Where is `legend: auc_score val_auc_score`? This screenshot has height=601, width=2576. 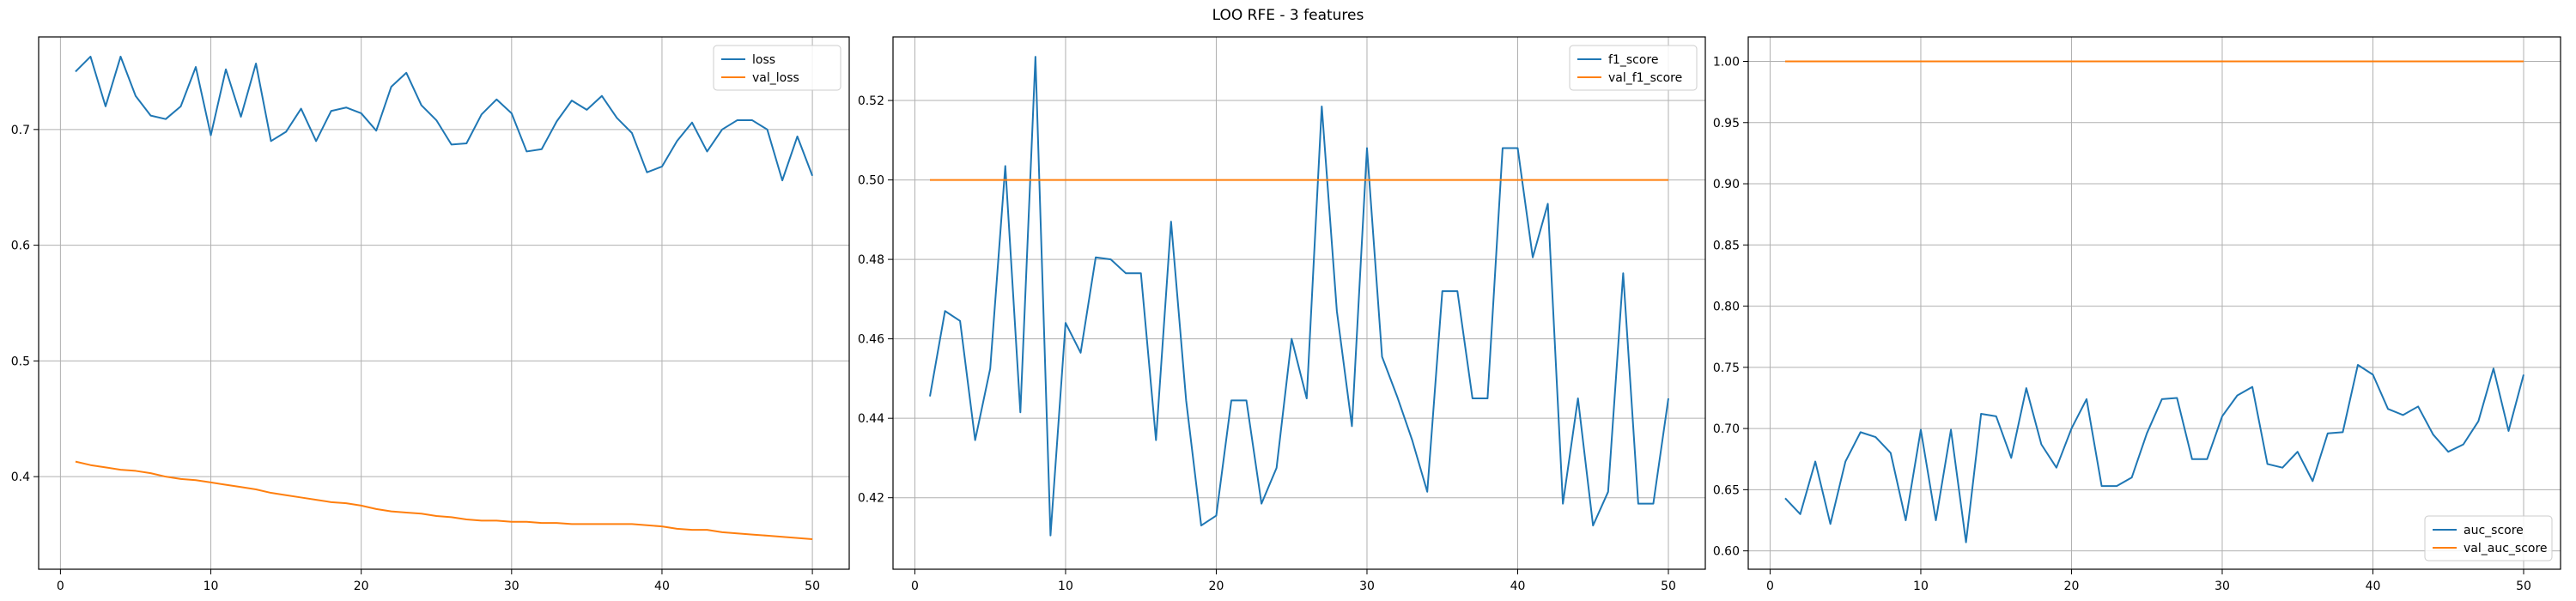 legend: auc_score val_auc_score is located at coordinates (2488, 538).